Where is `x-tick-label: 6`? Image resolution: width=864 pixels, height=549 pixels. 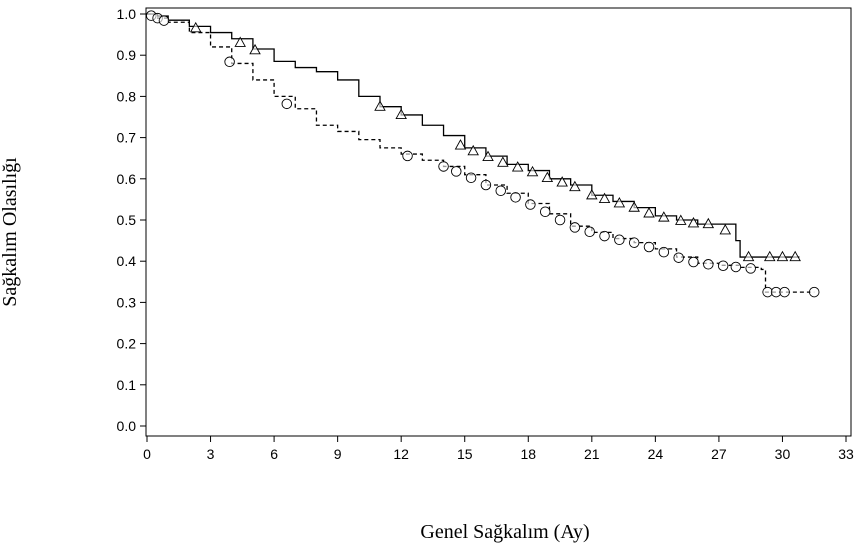
x-tick-label: 6 is located at coordinates (274, 454).